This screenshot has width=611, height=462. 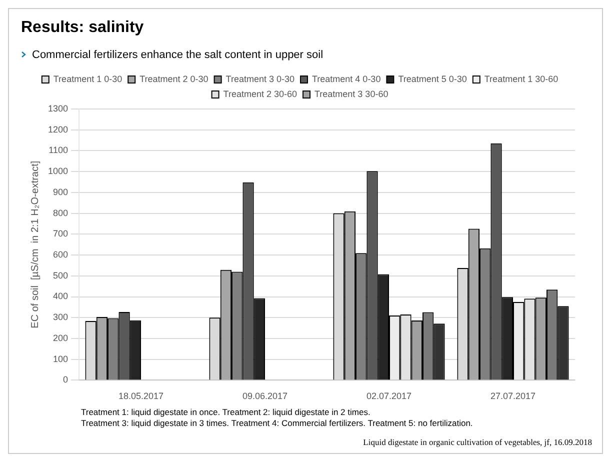 What do you see at coordinates (65, 379) in the screenshot?
I see `y-tick-label: 0` at bounding box center [65, 379].